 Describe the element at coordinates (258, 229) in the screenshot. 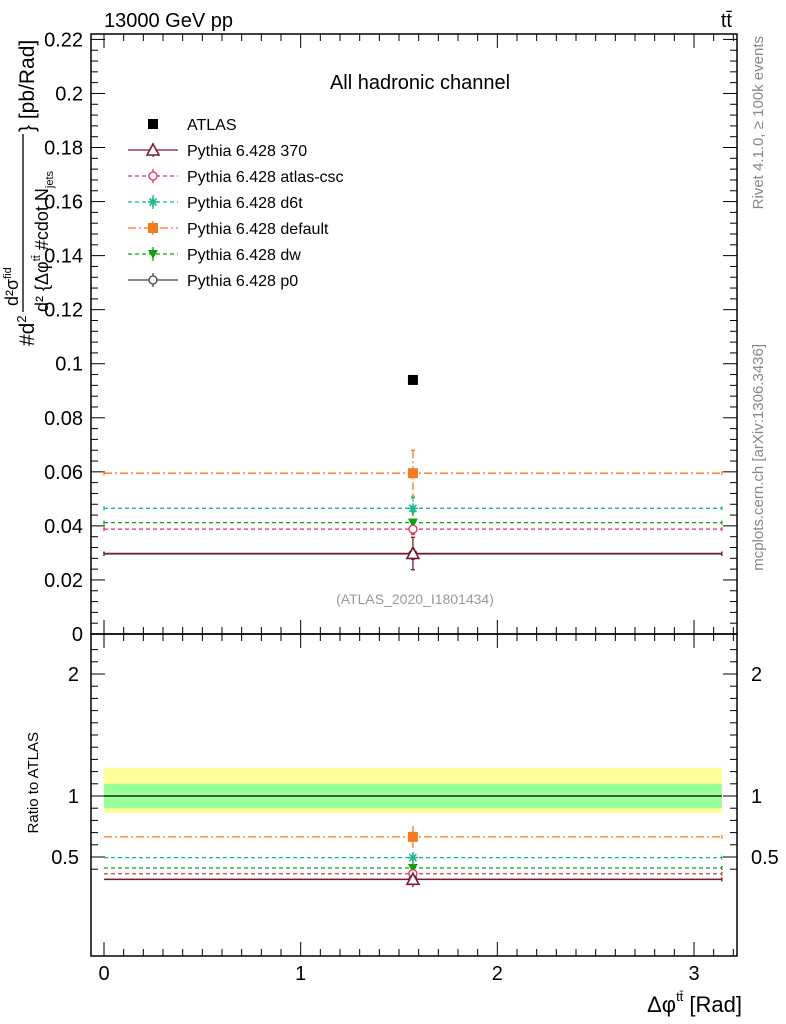

I see `legend-label: Pythia 6.428 default` at that location.